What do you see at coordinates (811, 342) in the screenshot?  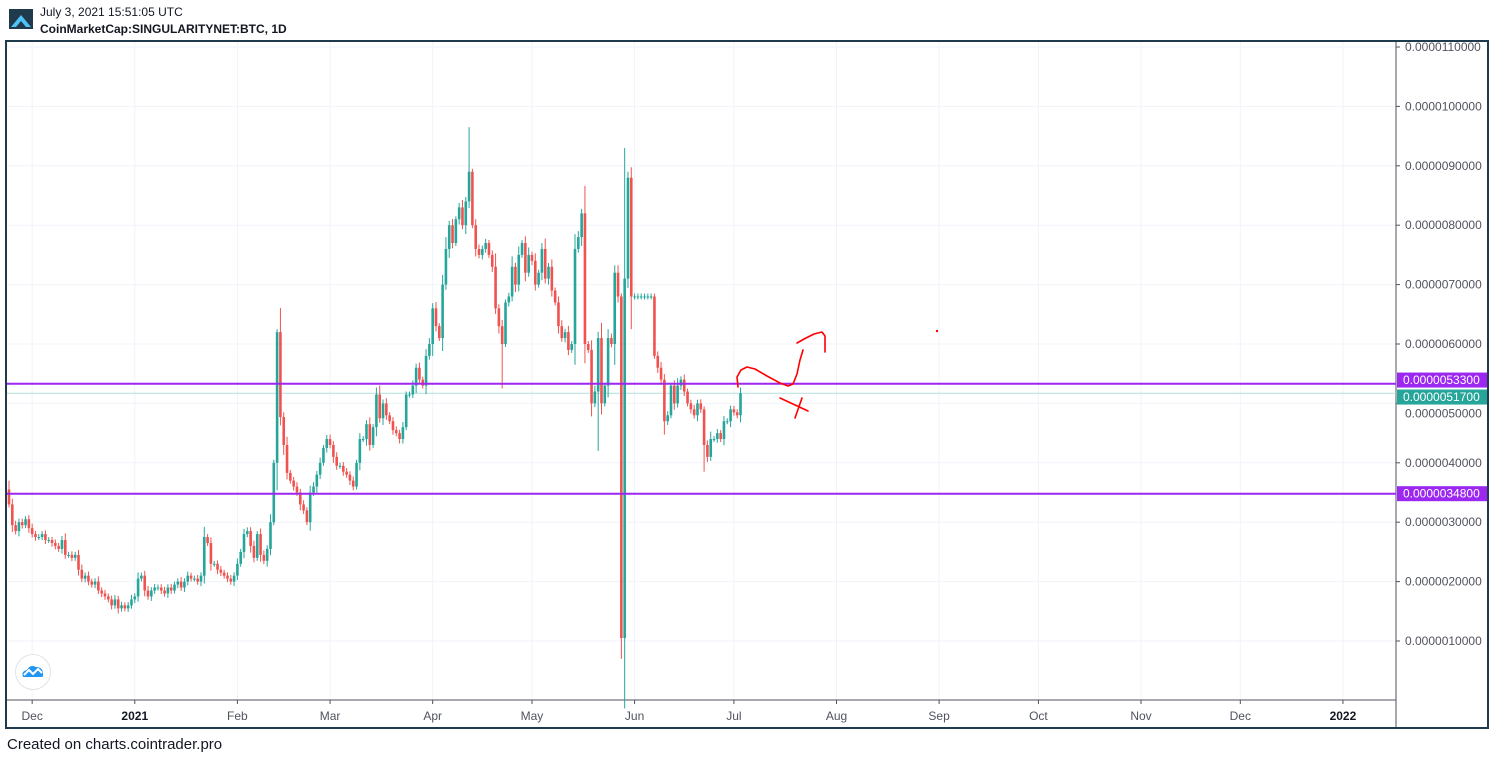 I see `drawing-projection-curve` at bounding box center [811, 342].